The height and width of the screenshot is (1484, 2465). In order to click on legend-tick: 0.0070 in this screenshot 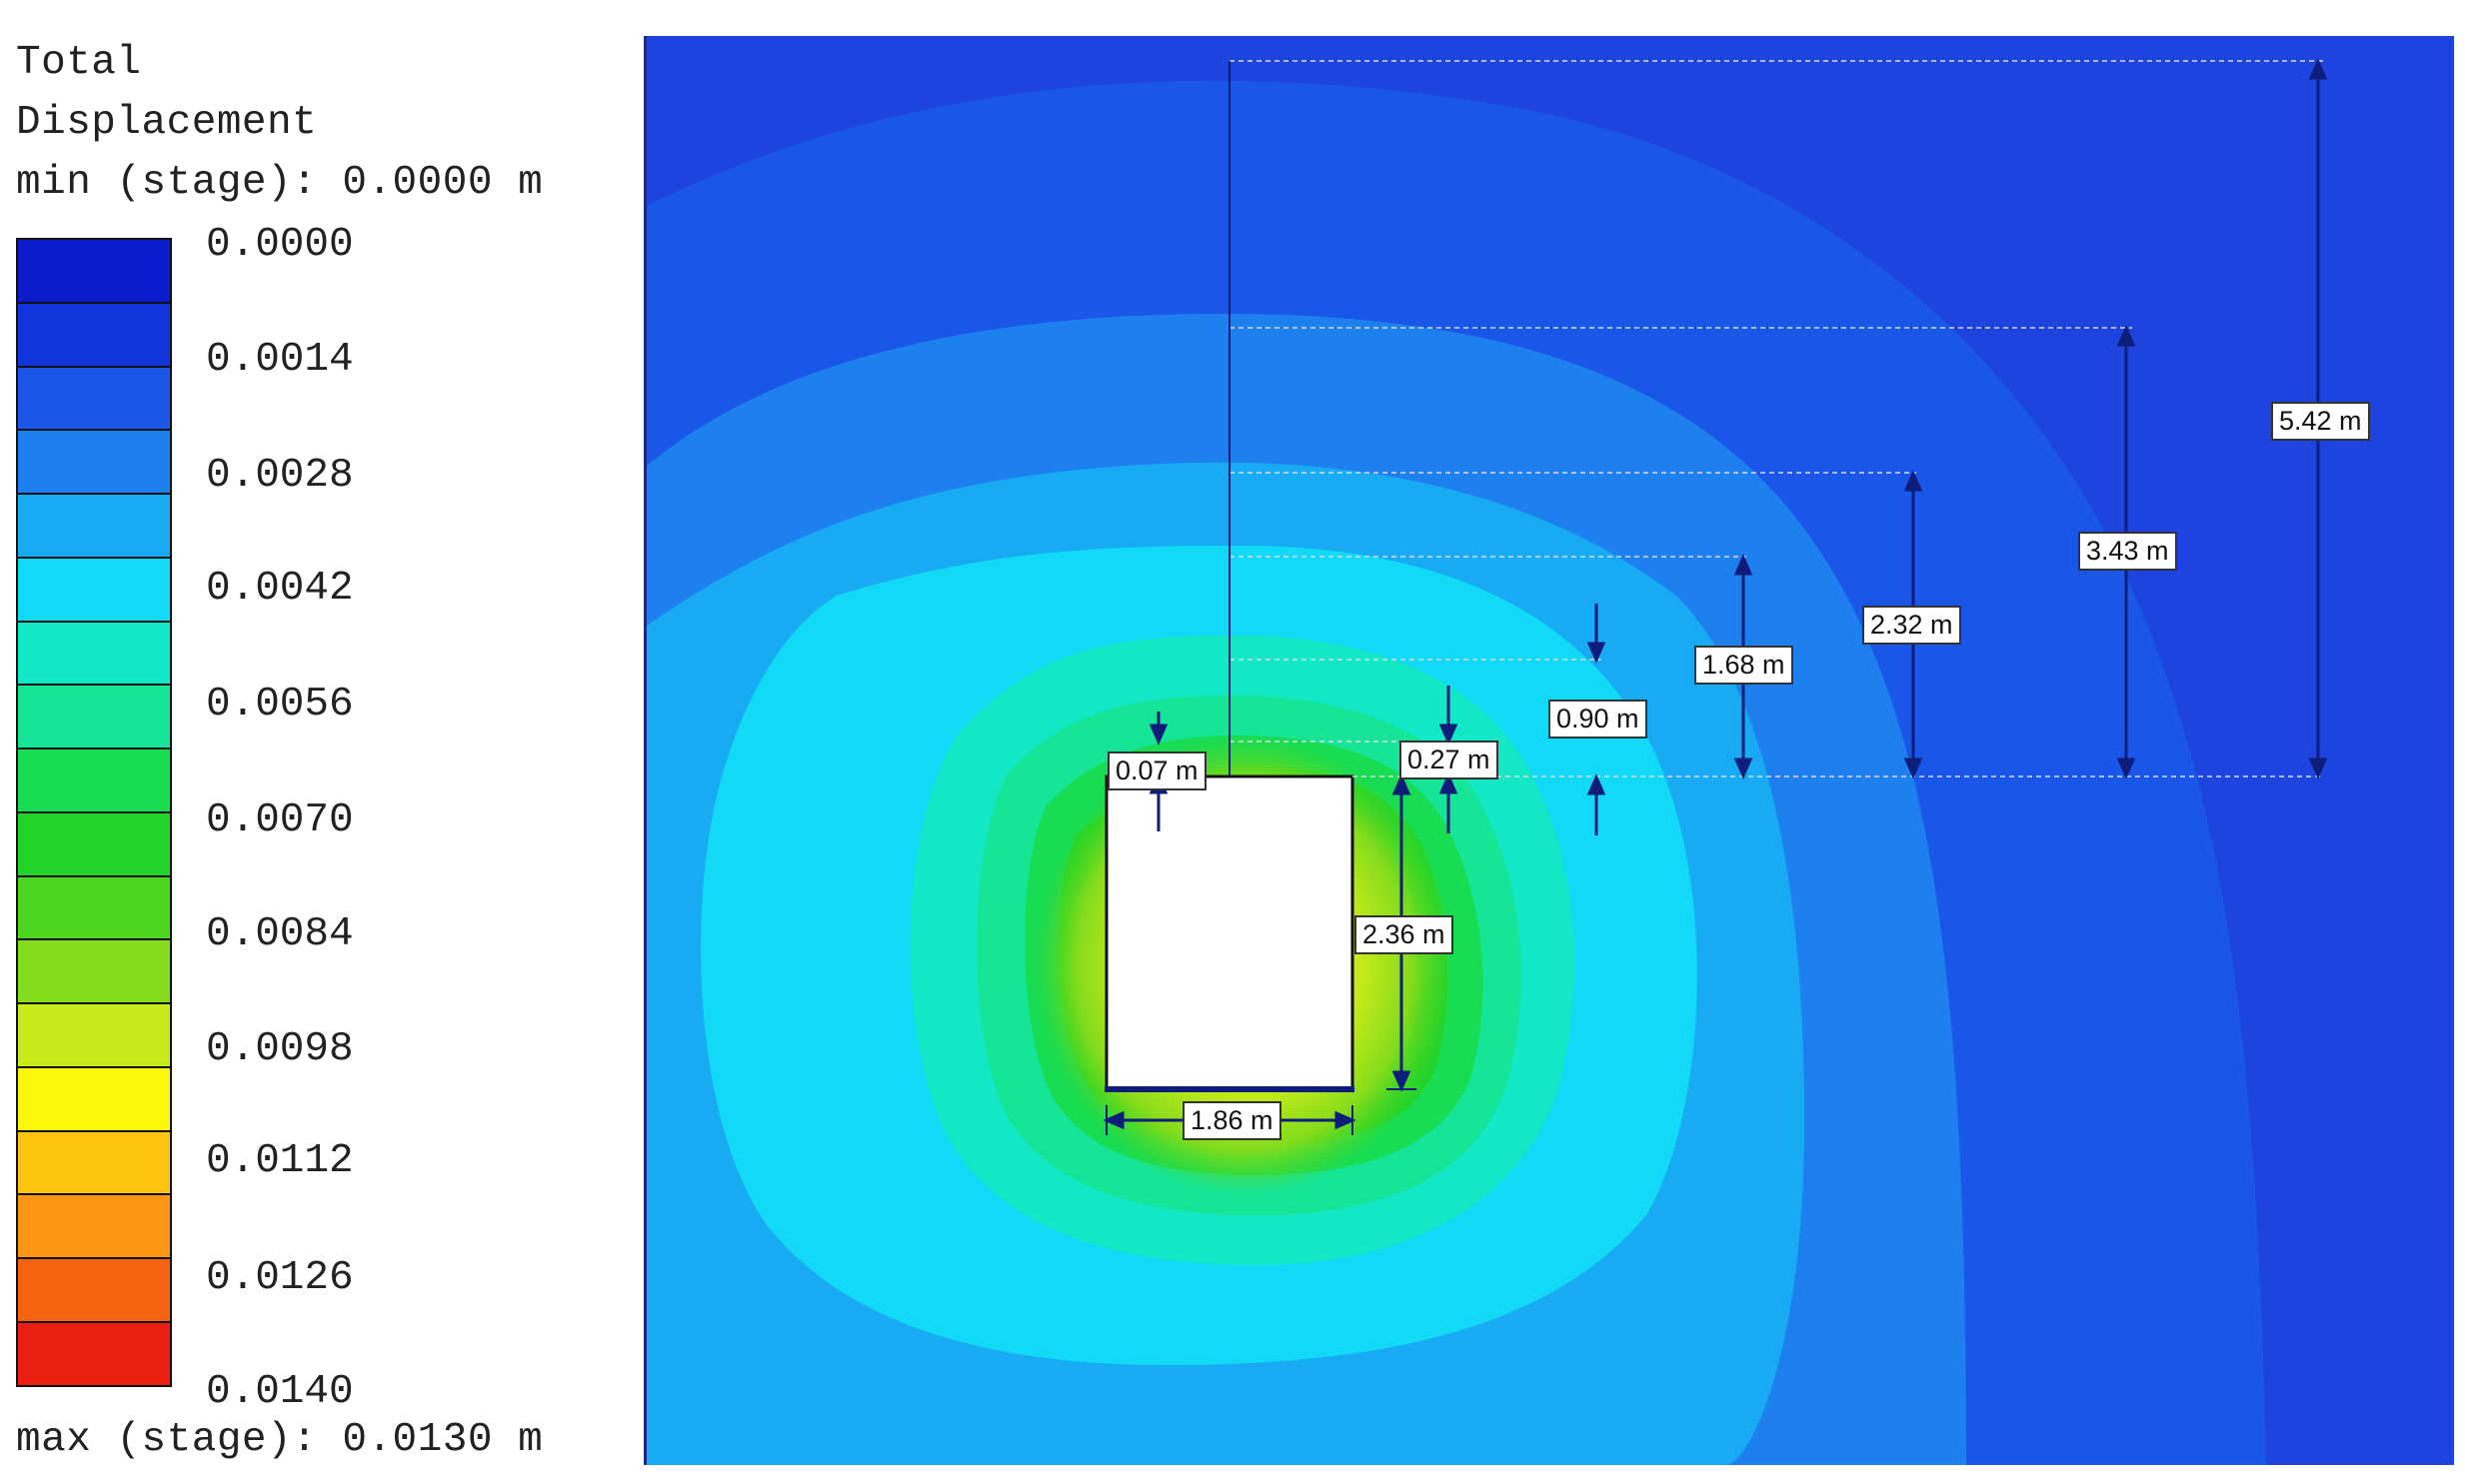, I will do `click(280, 820)`.